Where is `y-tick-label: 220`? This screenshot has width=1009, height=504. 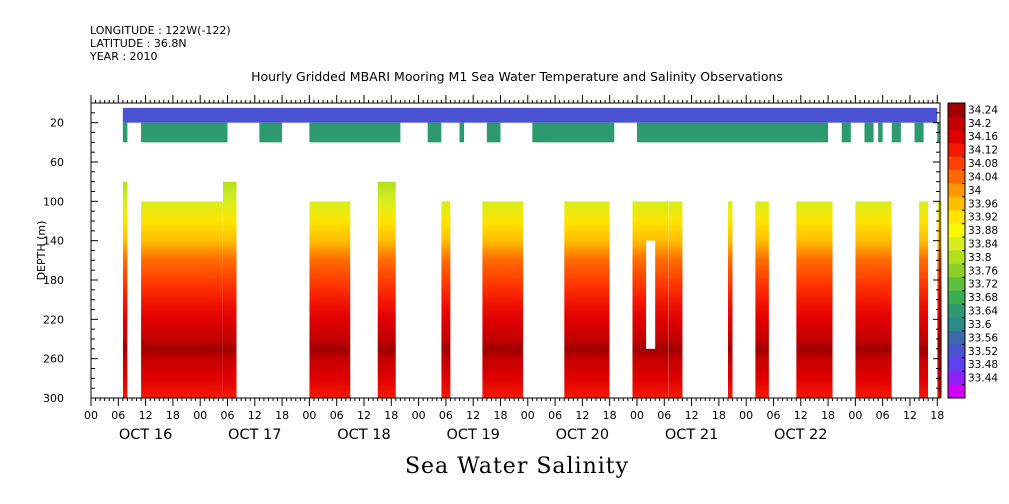
y-tick-label: 220 is located at coordinates (53, 319).